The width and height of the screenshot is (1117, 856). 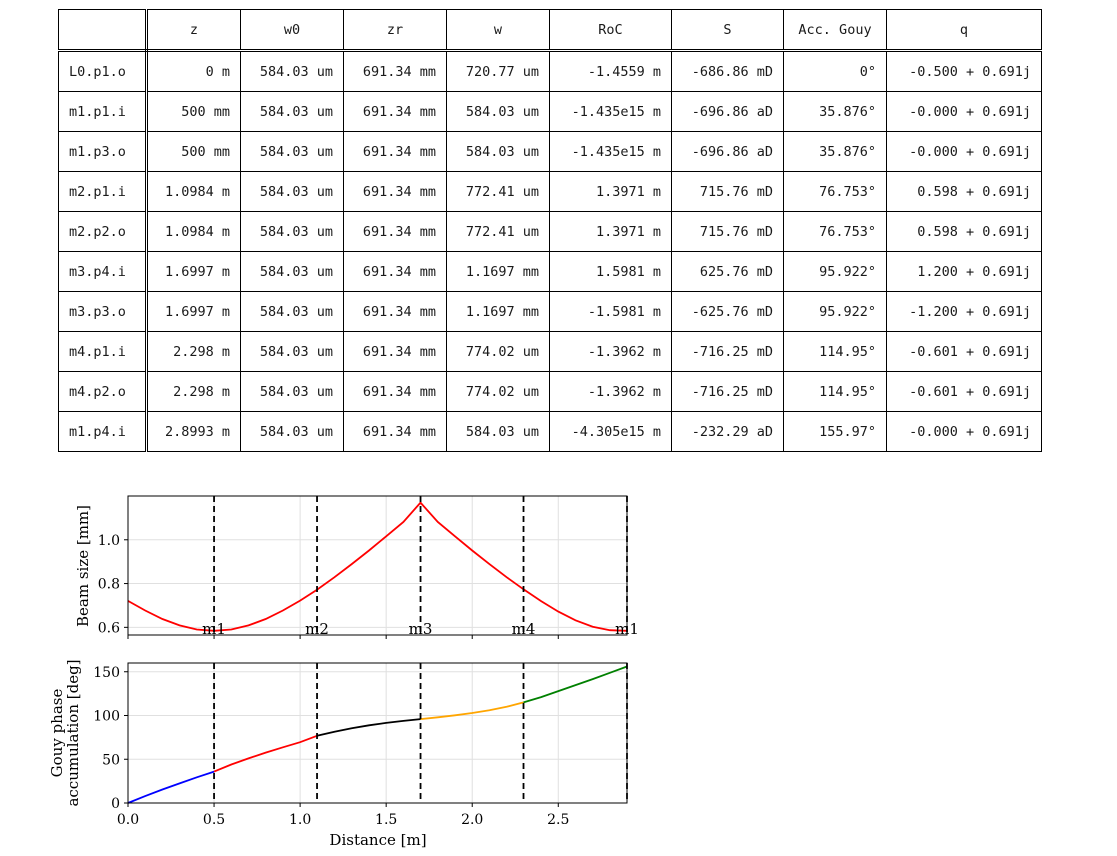 I want to click on header-zr: zr, so click(x=395, y=30).